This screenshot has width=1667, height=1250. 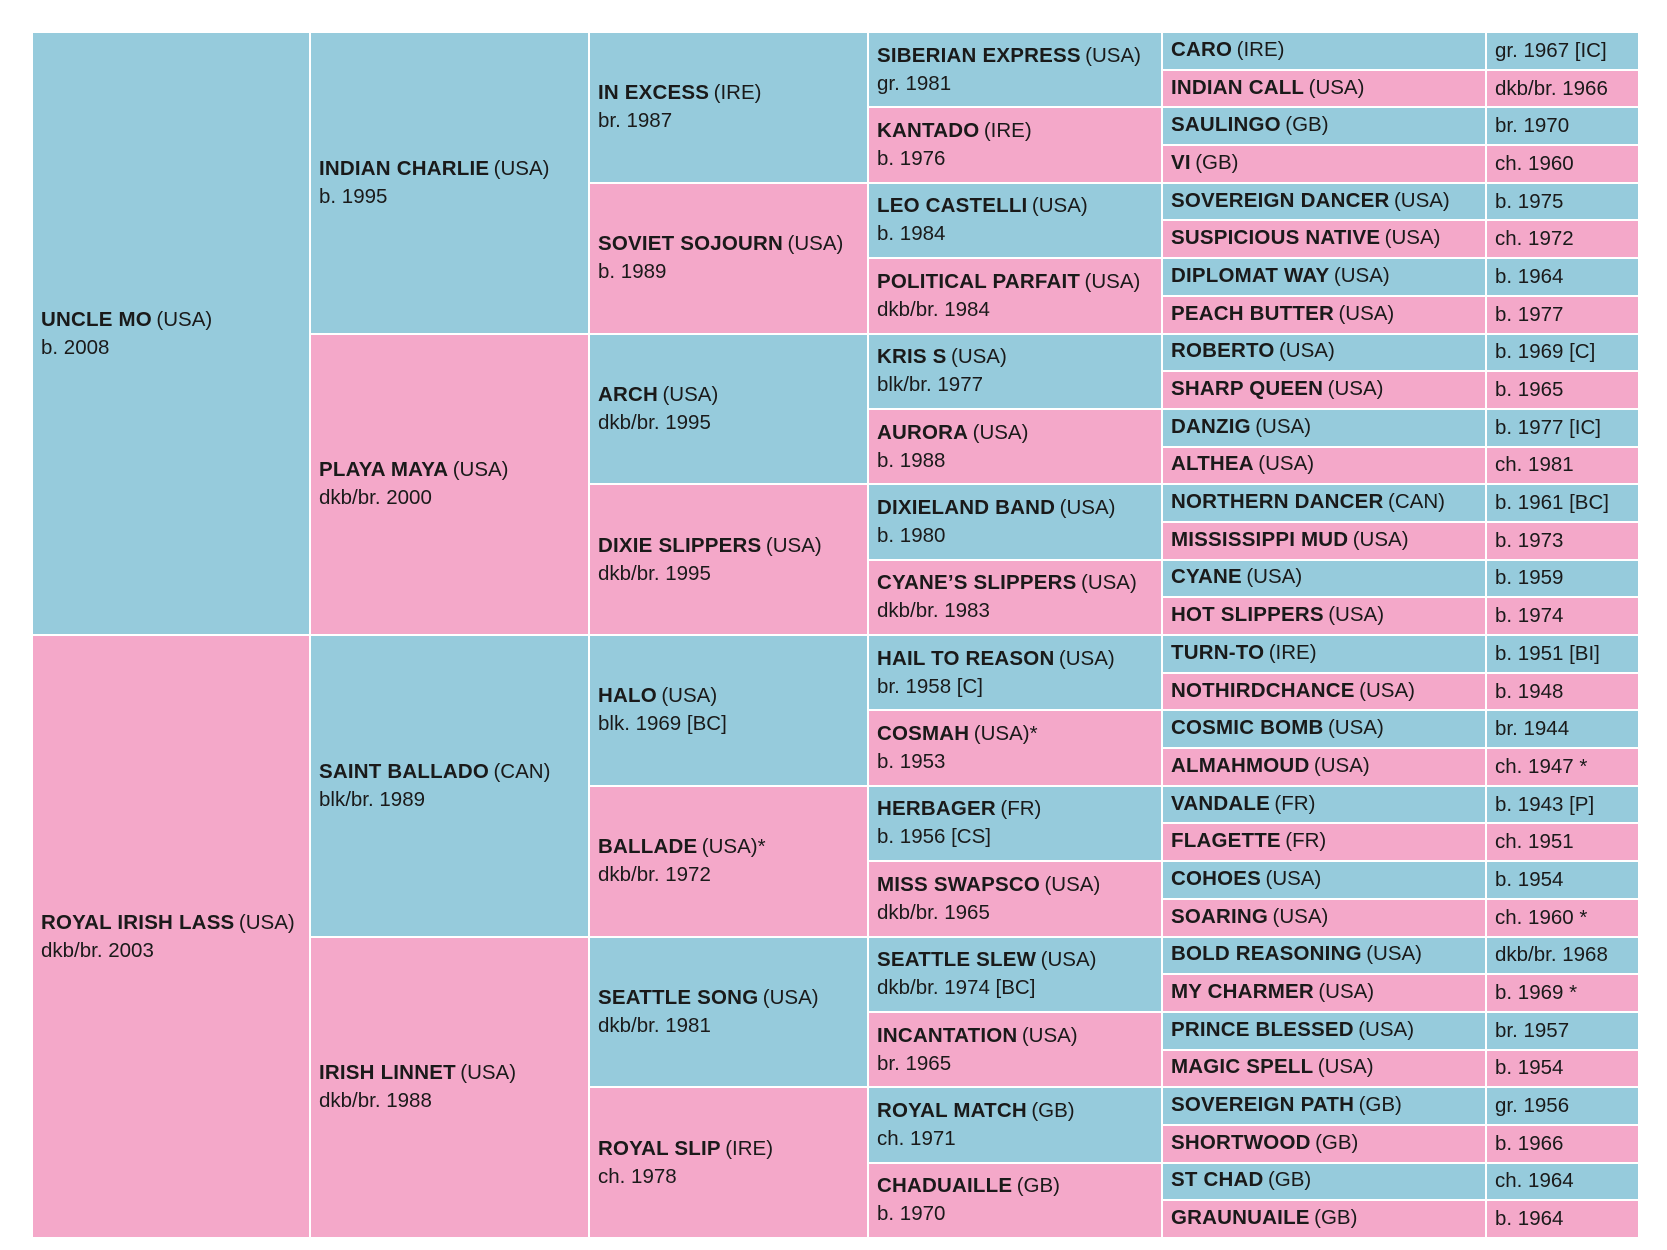 I want to click on horse-info: HERBAGER (FR) b. 1956 [CS], so click(x=959, y=823).